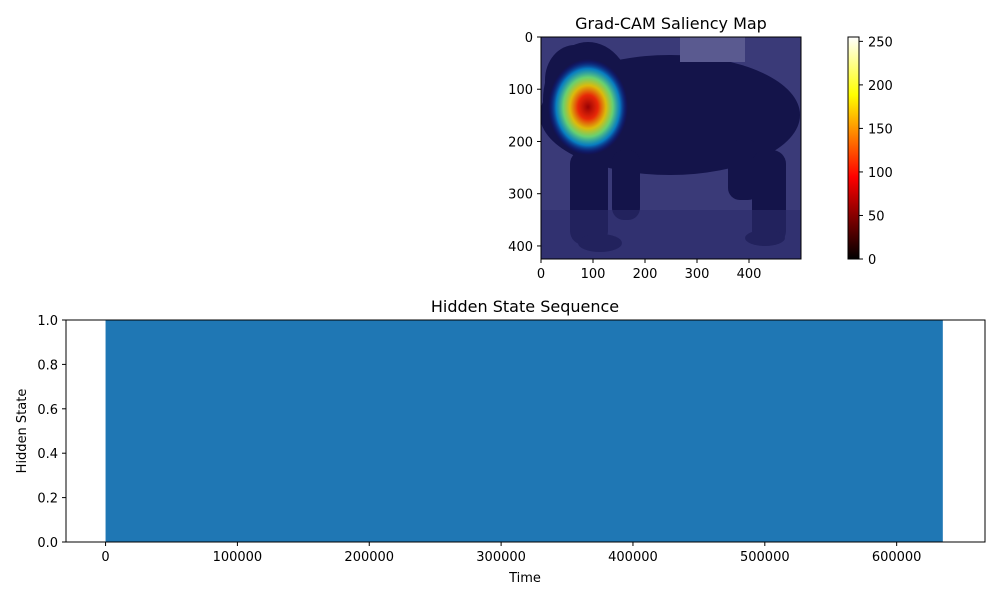 The width and height of the screenshot is (1000, 600). What do you see at coordinates (593, 274) in the screenshot?
I see `image-x-tick-label: 100` at bounding box center [593, 274].